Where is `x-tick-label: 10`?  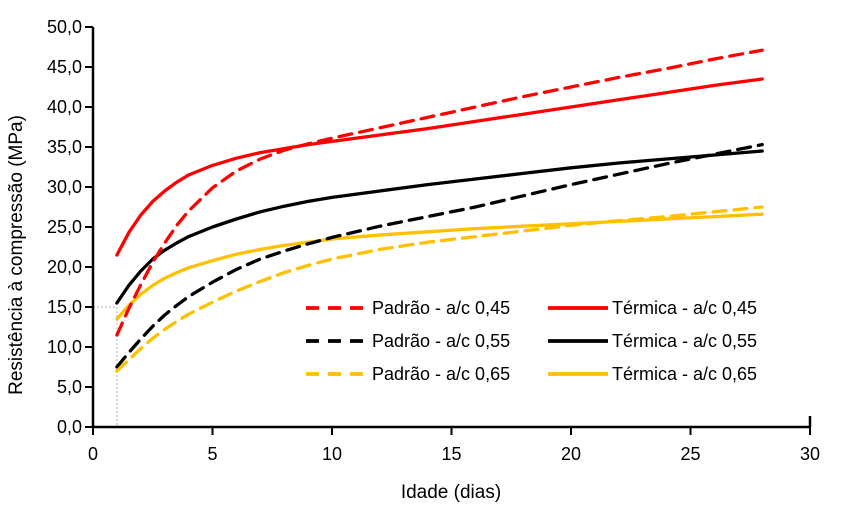
x-tick-label: 10 is located at coordinates (332, 454).